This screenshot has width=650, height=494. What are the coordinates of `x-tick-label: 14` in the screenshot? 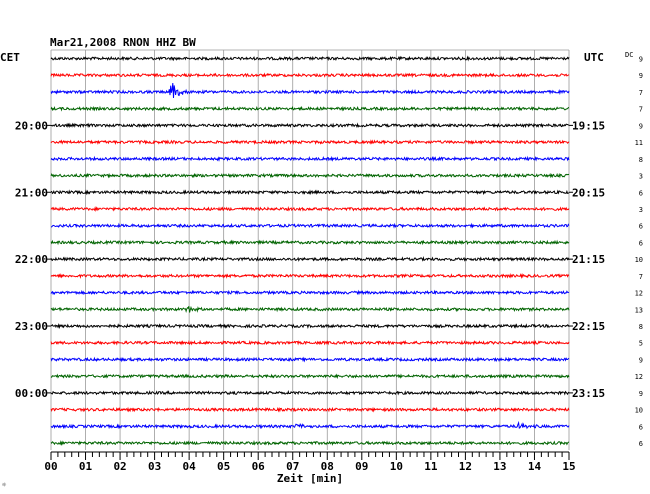 It's located at (535, 466).